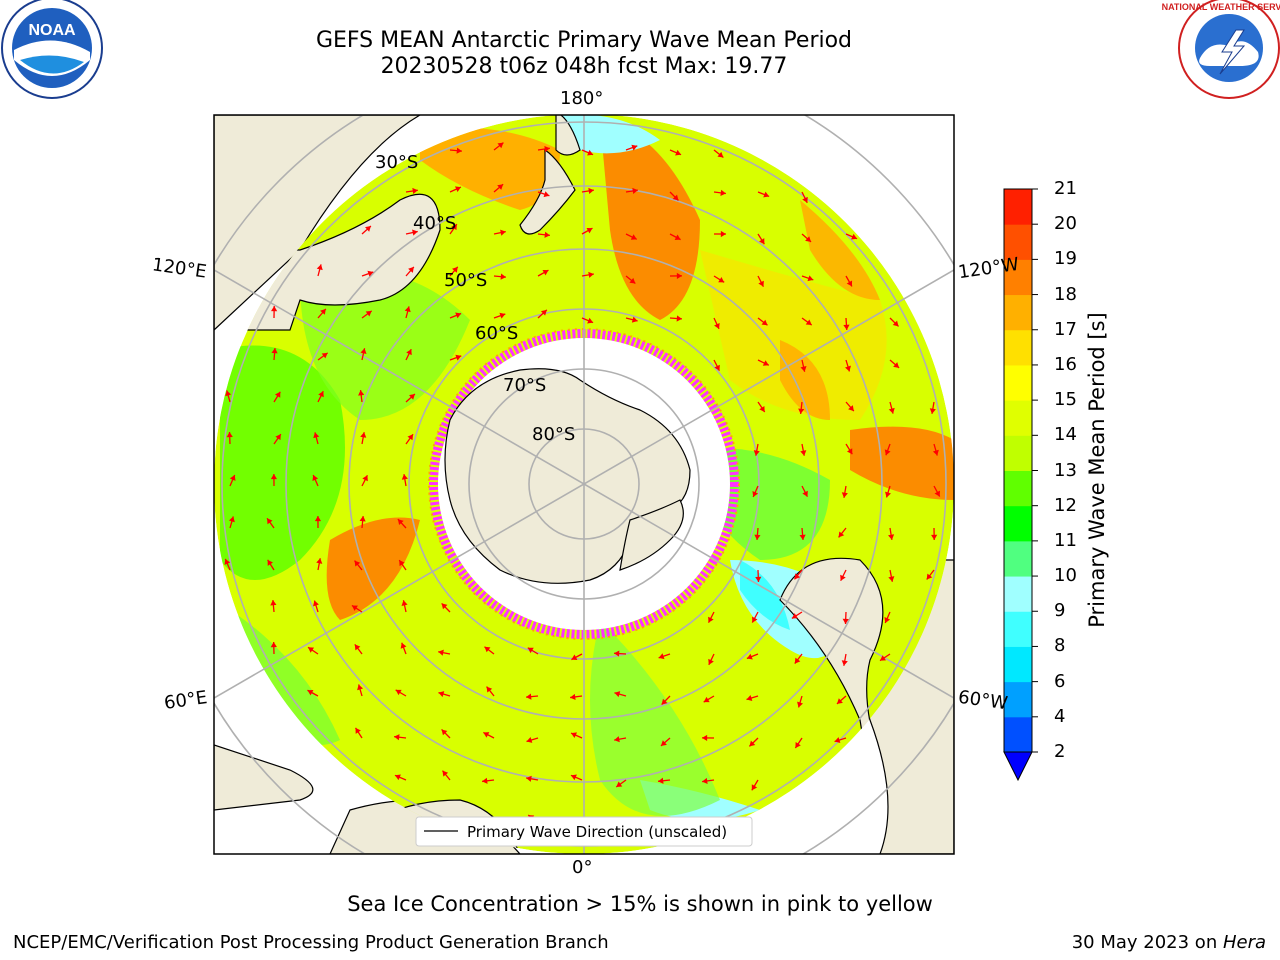  I want to click on colorbar-tick-label: 18, so click(1065, 294).